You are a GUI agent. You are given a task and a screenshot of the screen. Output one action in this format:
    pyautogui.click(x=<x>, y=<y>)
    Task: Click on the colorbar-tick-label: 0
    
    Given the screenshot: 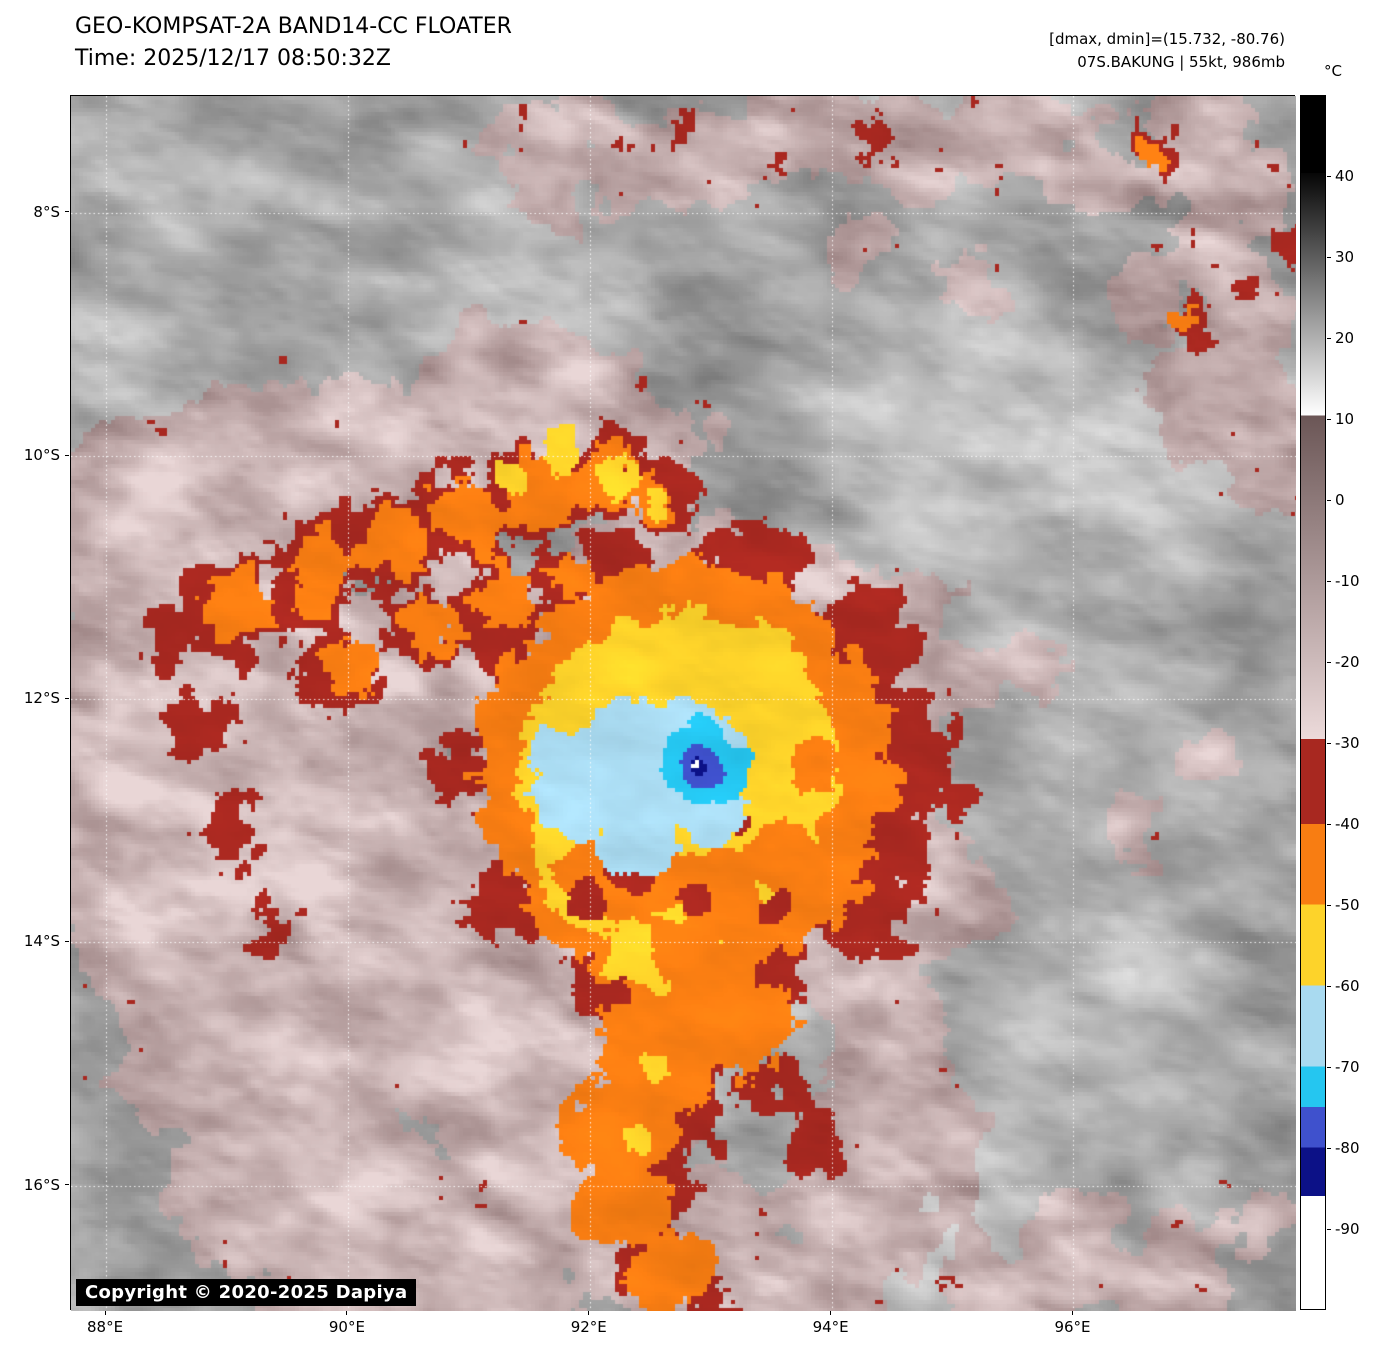 What is the action you would take?
    pyautogui.click(x=1340, y=500)
    